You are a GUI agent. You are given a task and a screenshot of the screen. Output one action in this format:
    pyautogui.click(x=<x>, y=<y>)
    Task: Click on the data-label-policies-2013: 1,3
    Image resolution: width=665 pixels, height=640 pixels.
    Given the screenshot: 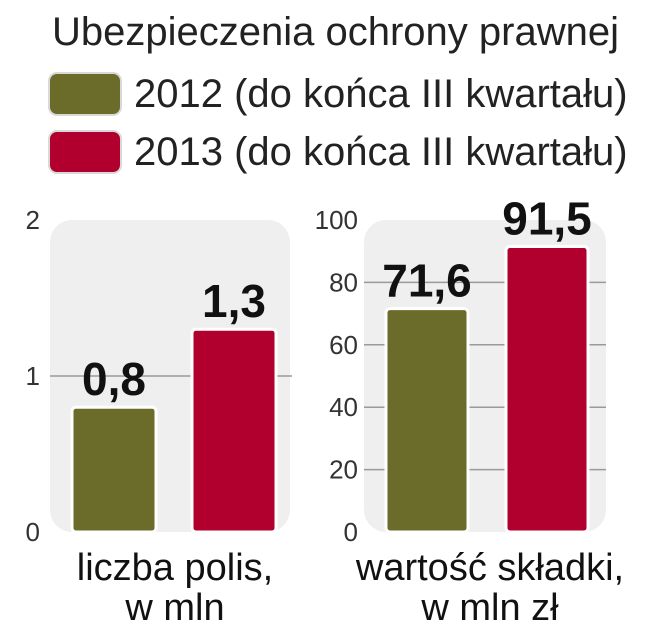 What is the action you would take?
    pyautogui.click(x=234, y=301)
    